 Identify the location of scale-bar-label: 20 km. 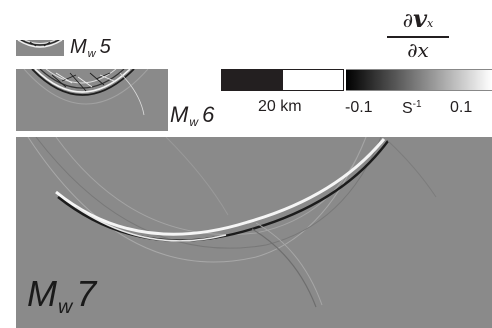
(280, 106).